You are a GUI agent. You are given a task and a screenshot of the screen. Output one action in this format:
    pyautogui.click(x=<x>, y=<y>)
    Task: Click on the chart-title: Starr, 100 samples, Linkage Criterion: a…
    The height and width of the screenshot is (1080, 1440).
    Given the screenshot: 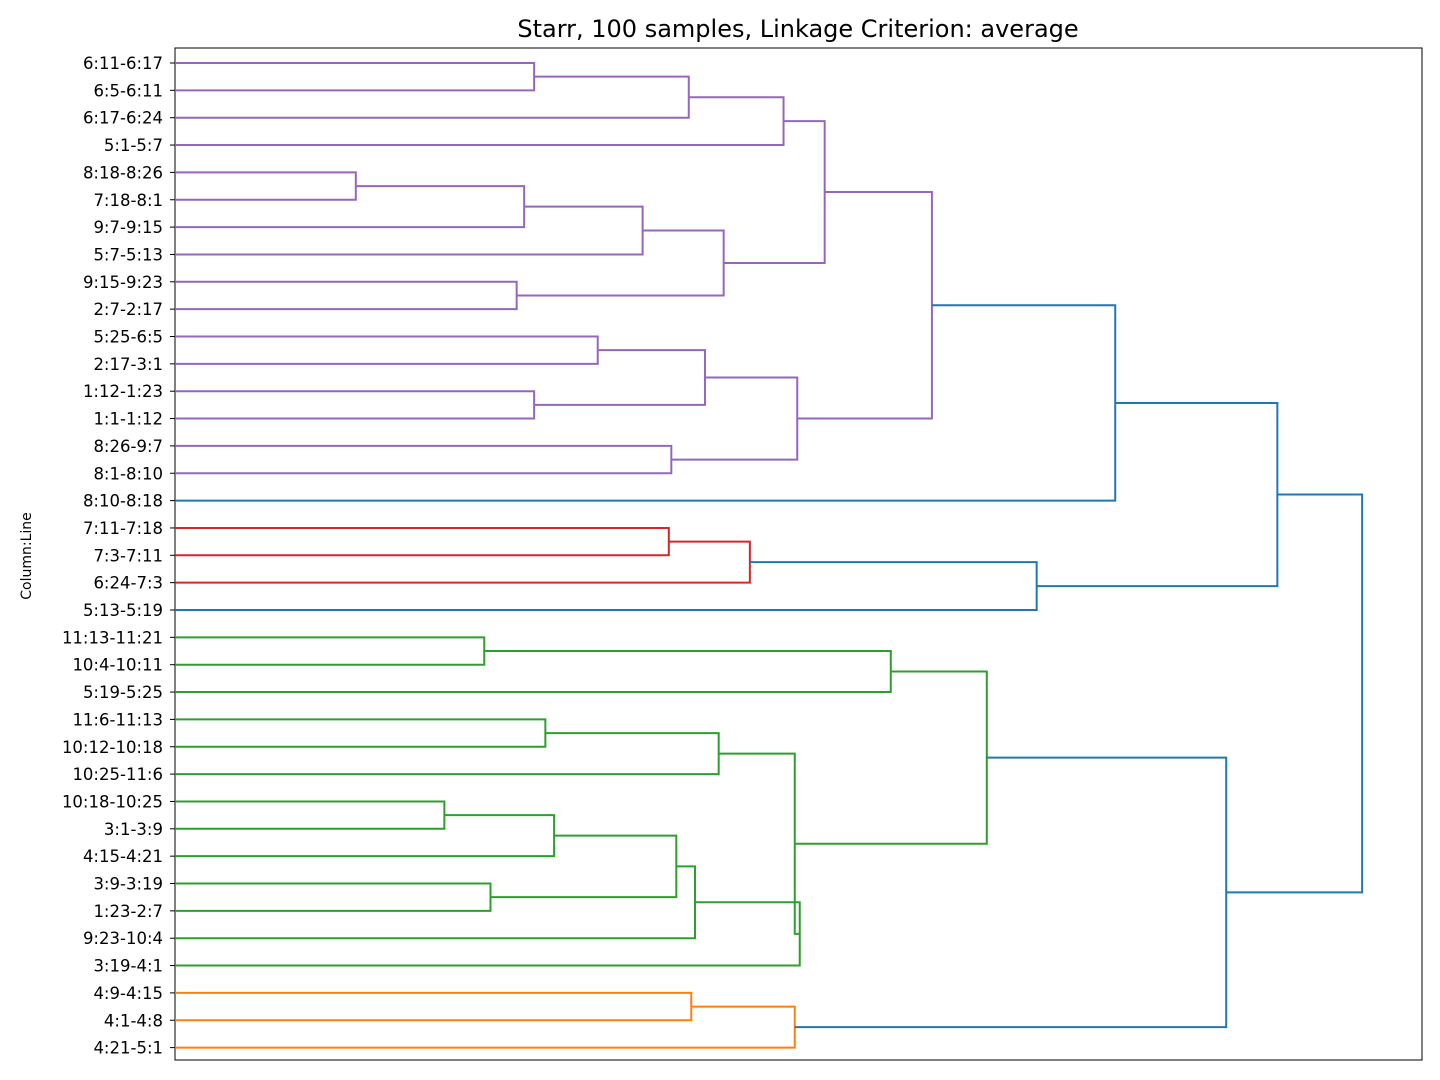 What is the action you would take?
    pyautogui.click(x=797, y=29)
    